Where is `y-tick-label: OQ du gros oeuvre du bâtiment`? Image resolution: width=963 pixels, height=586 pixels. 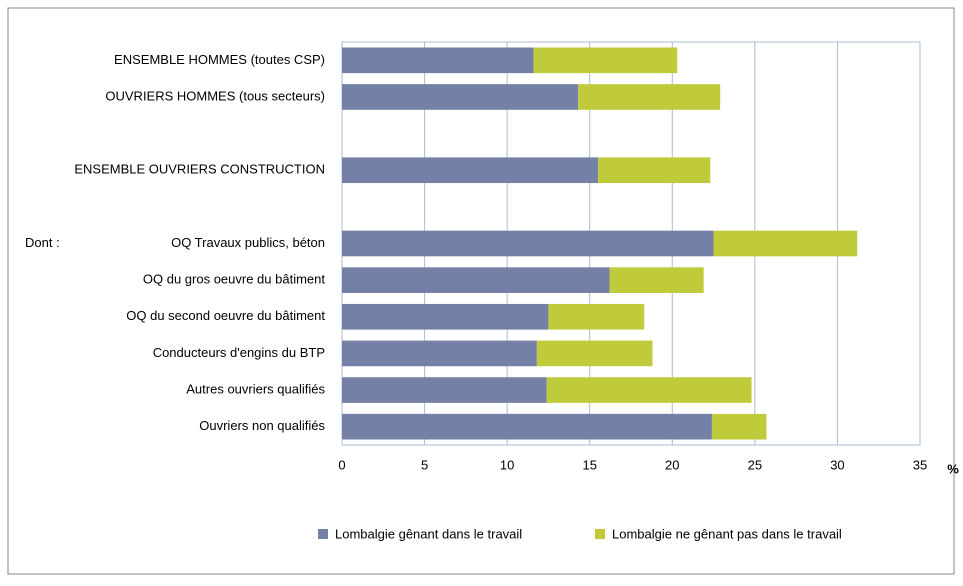 y-tick-label: OQ du gros oeuvre du bâtiment is located at coordinates (234, 279).